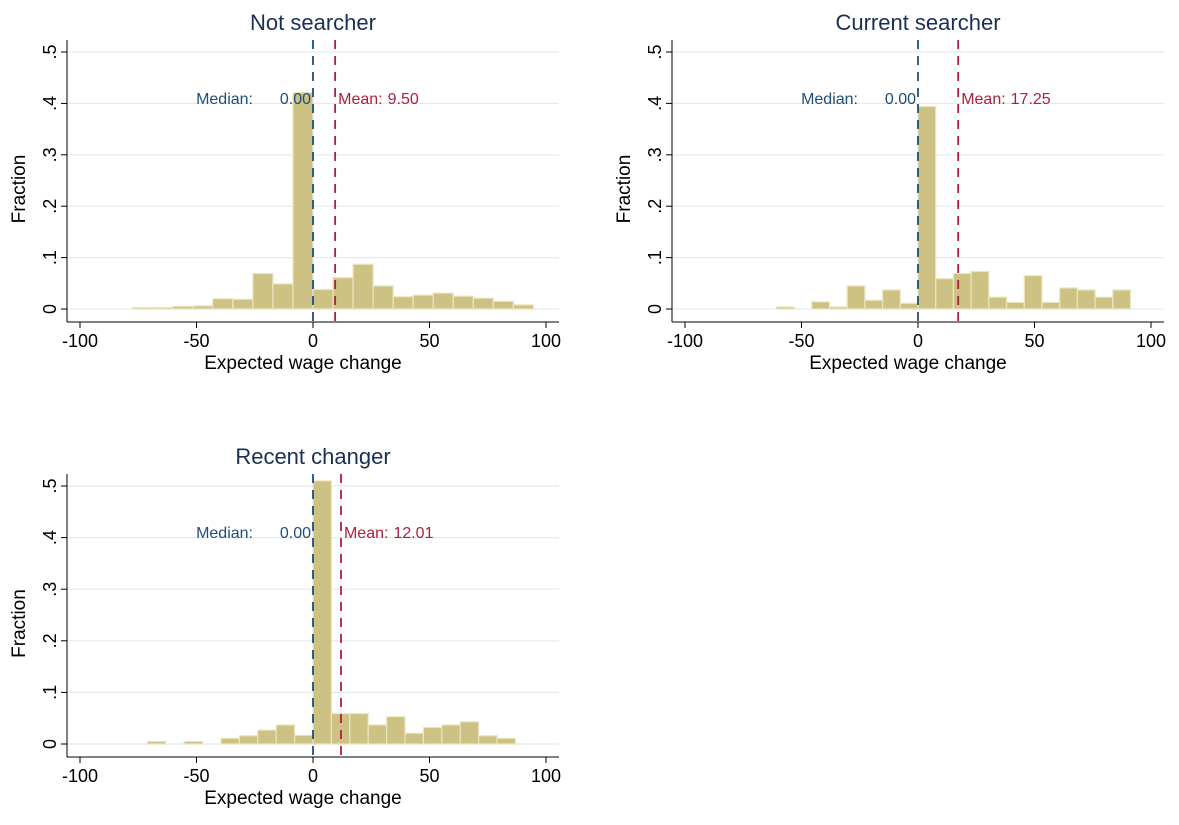  What do you see at coordinates (1006, 99) in the screenshot?
I see `mean-annotation: Mean: 17.25` at bounding box center [1006, 99].